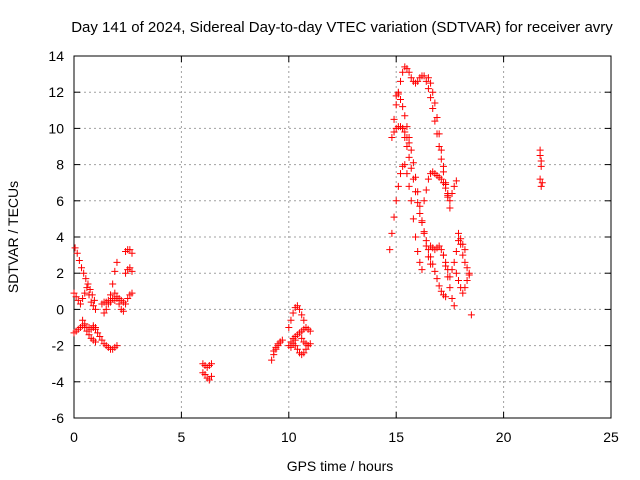  What do you see at coordinates (58, 418) in the screenshot?
I see `y-tick-label: -6` at bounding box center [58, 418].